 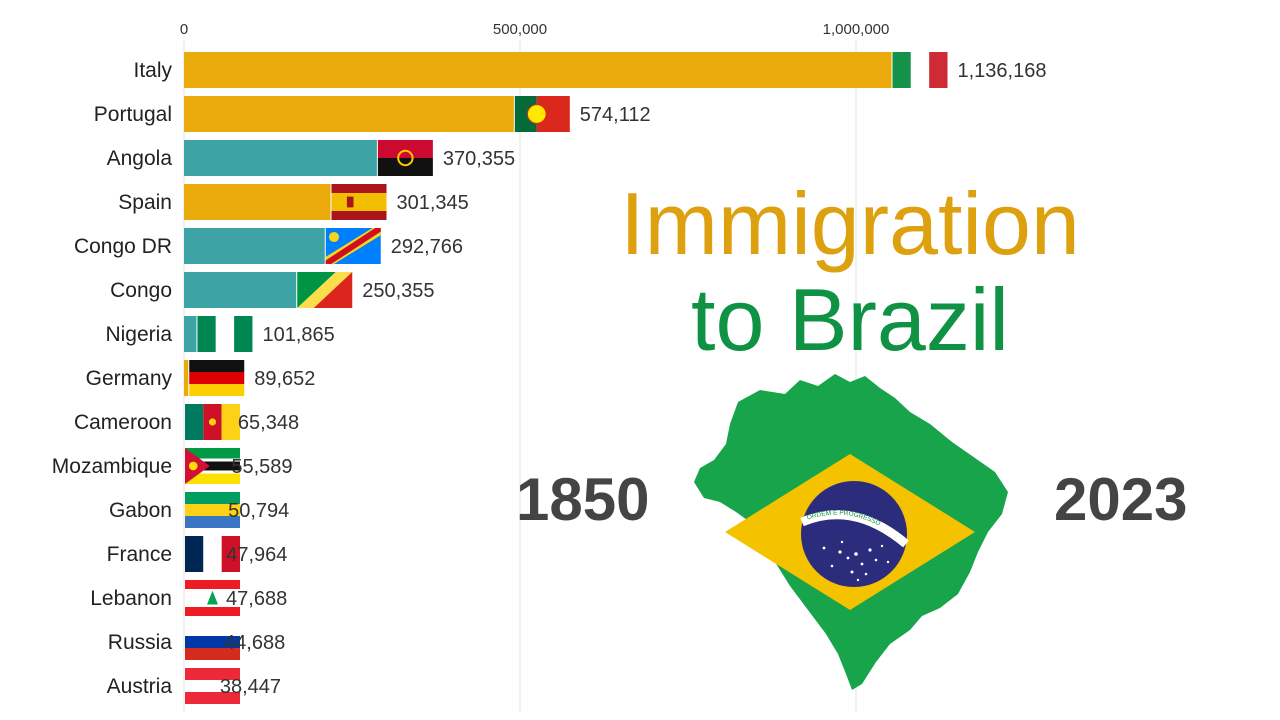 What do you see at coordinates (268, 423) in the screenshot?
I see `value-label: 65,348` at bounding box center [268, 423].